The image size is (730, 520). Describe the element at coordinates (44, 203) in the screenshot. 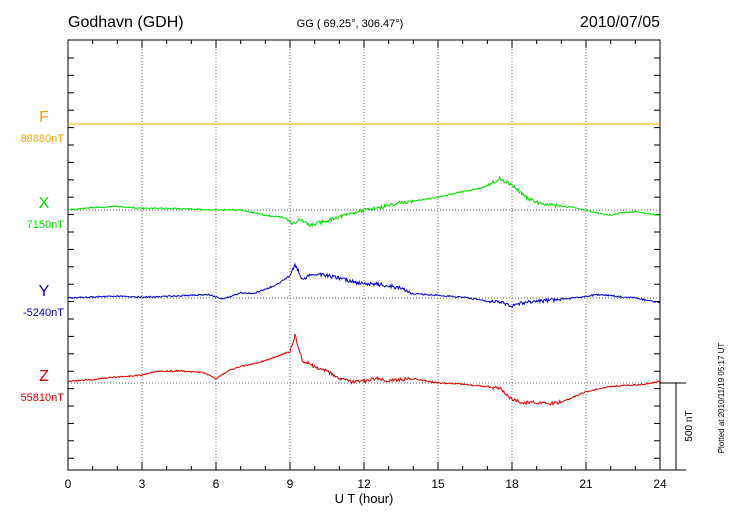

I see `series-X-name: X` at that location.